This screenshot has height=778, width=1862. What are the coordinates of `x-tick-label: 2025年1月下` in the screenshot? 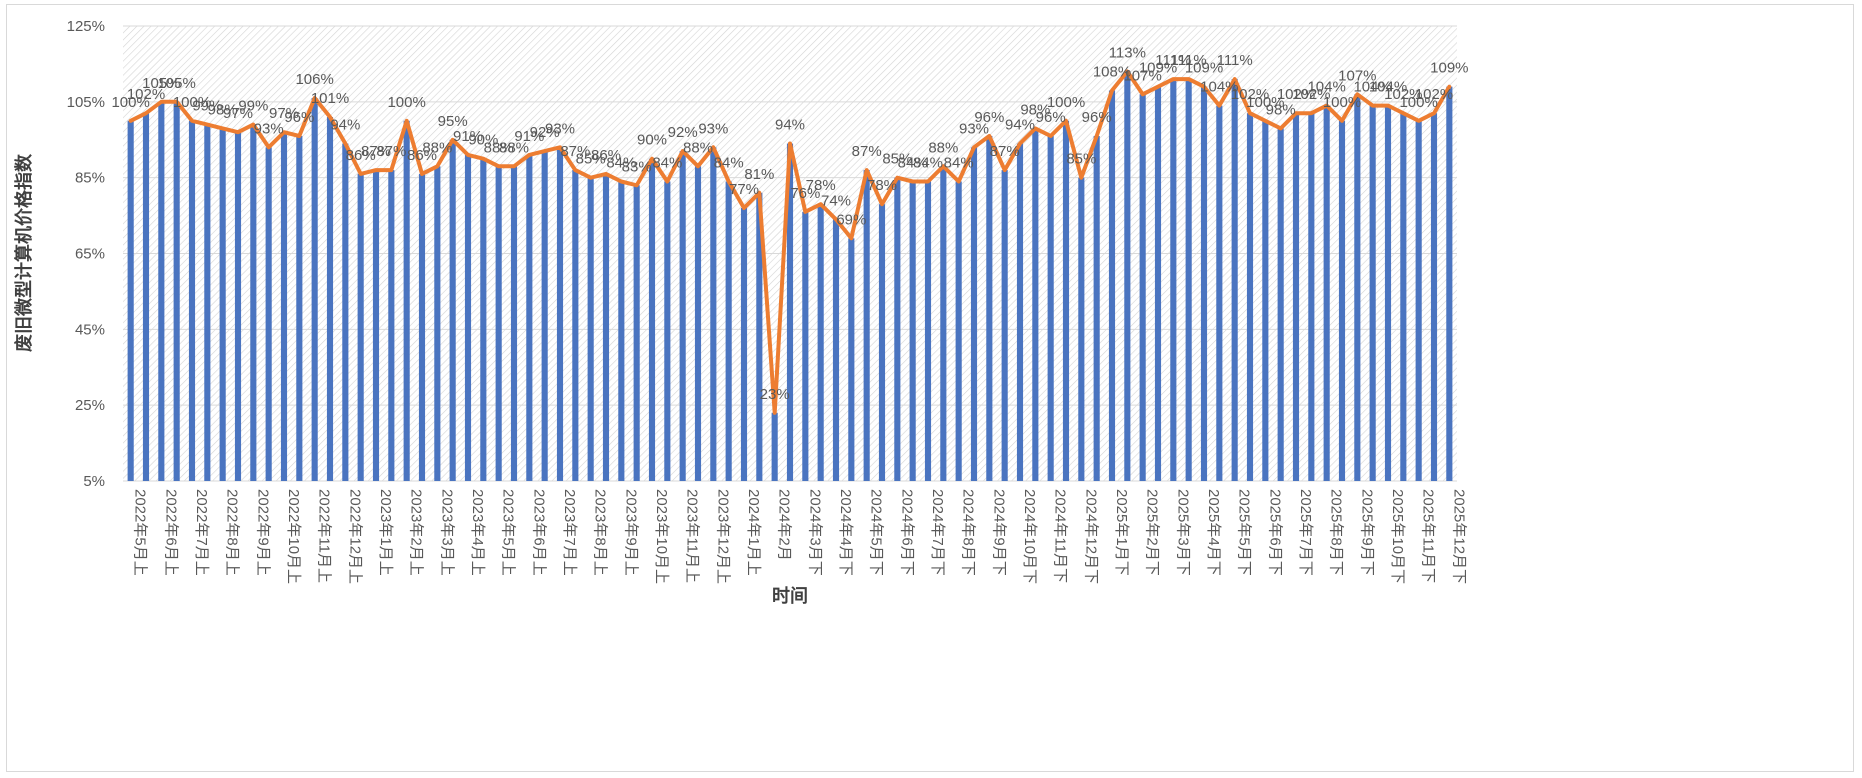 It's located at (1121, 532).